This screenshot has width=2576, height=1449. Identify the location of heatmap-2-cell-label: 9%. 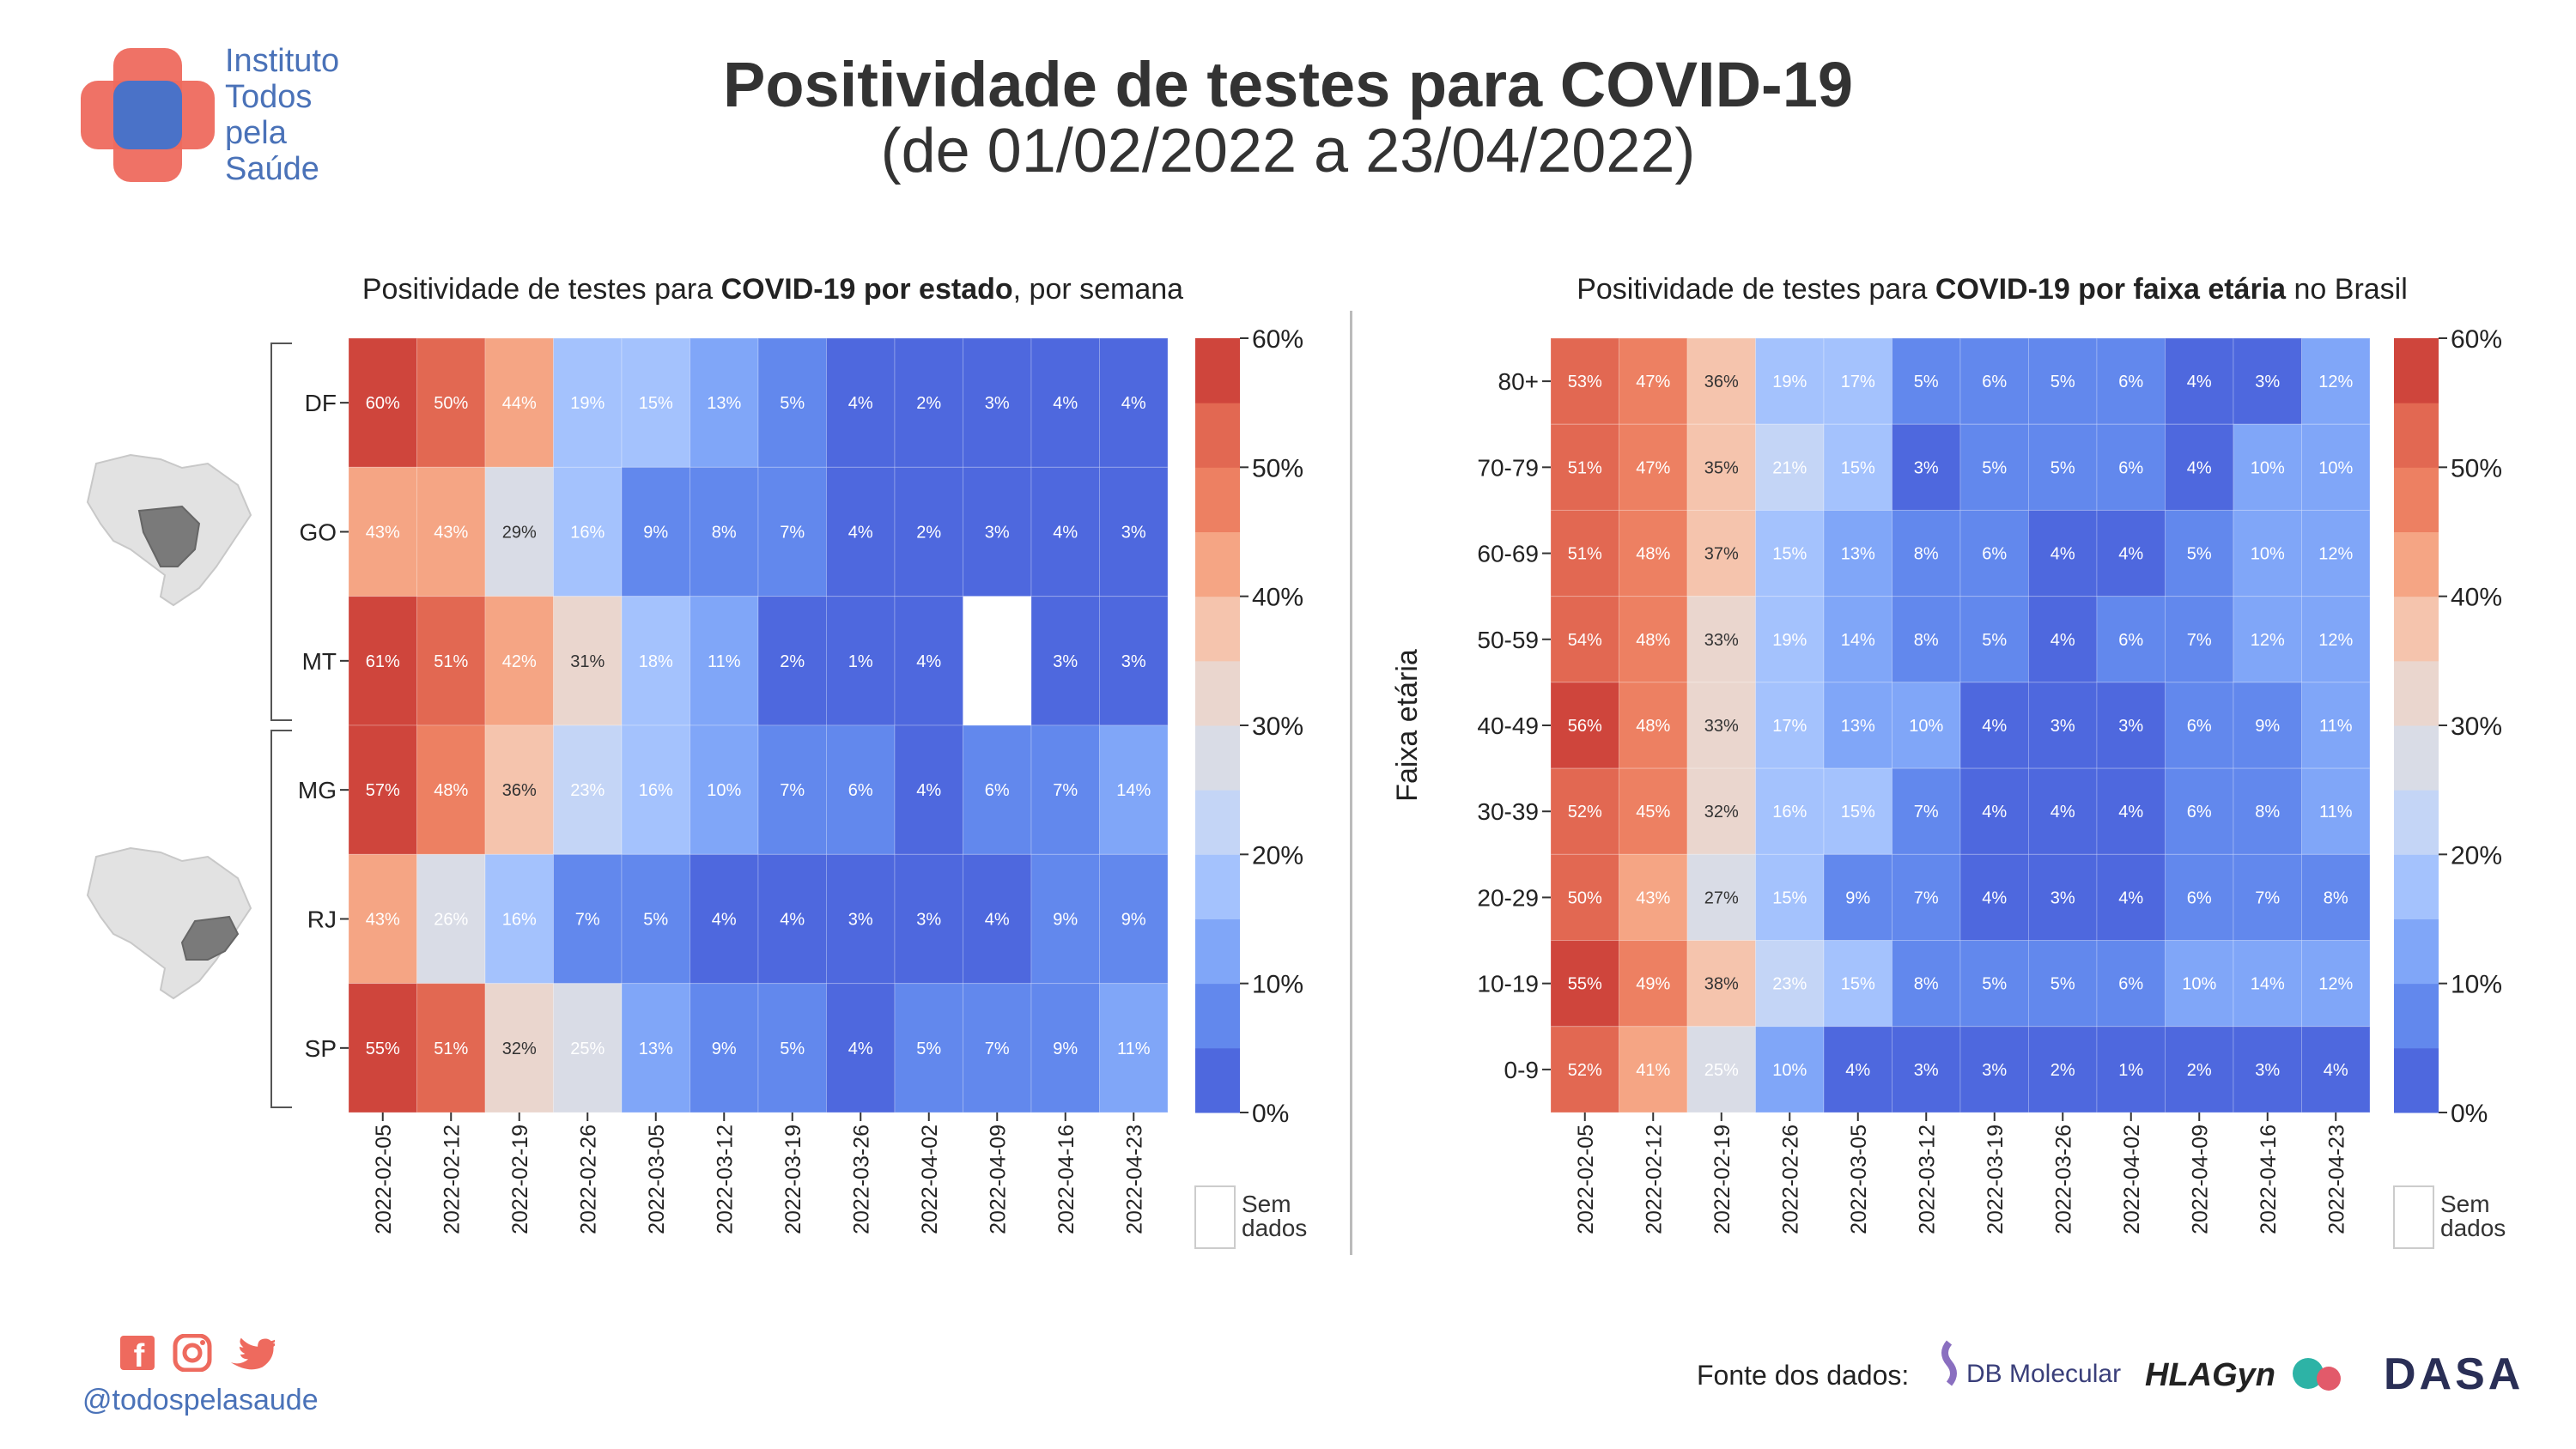
(1858, 898).